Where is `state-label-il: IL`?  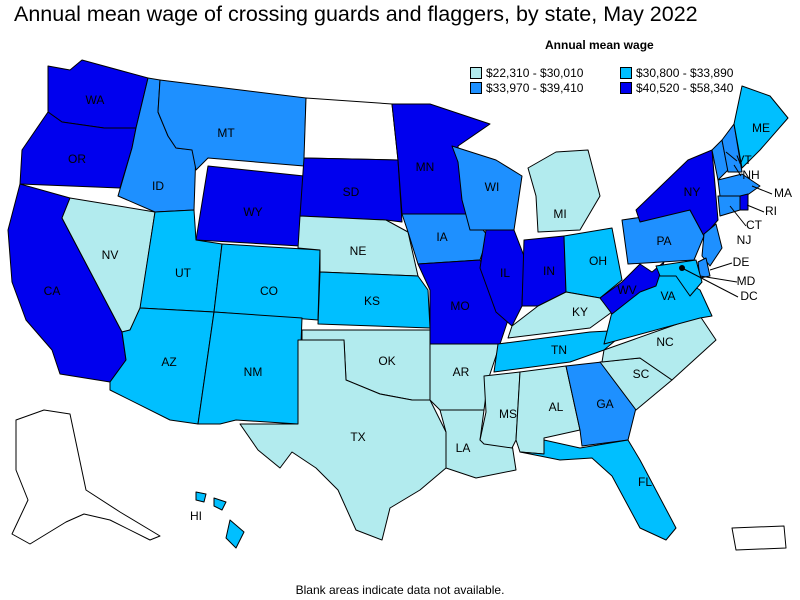 state-label-il: IL is located at coordinates (505, 273).